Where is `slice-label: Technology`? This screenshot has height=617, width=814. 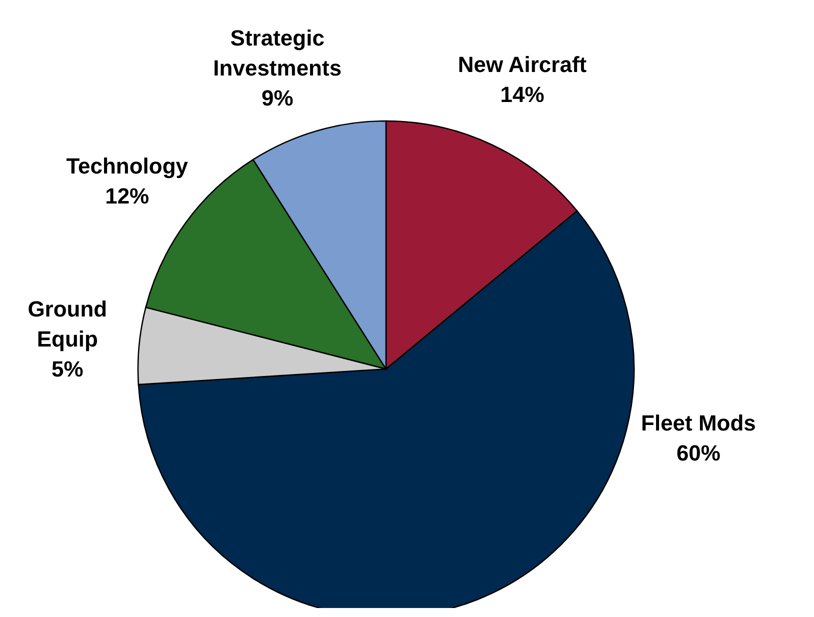 slice-label: Technology is located at coordinates (127, 165).